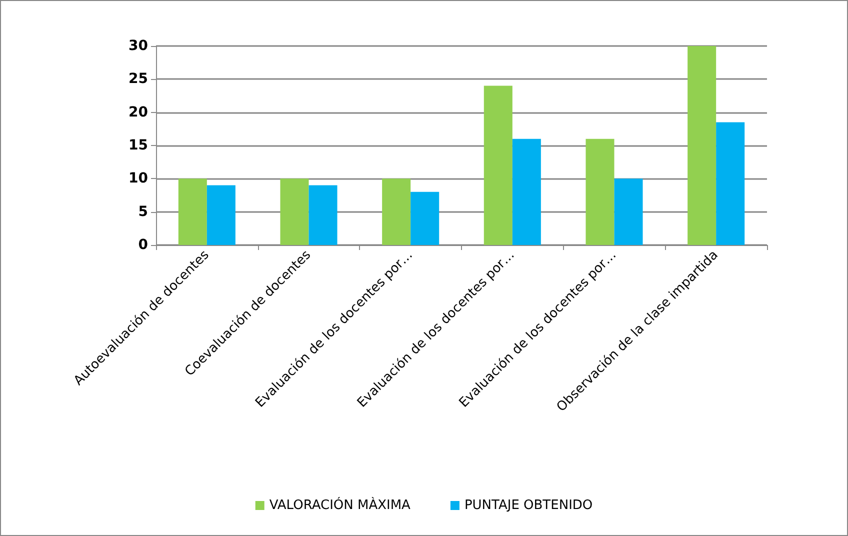 The height and width of the screenshot is (536, 848). Describe the element at coordinates (138, 146) in the screenshot. I see `y-tick-label: 15` at that location.